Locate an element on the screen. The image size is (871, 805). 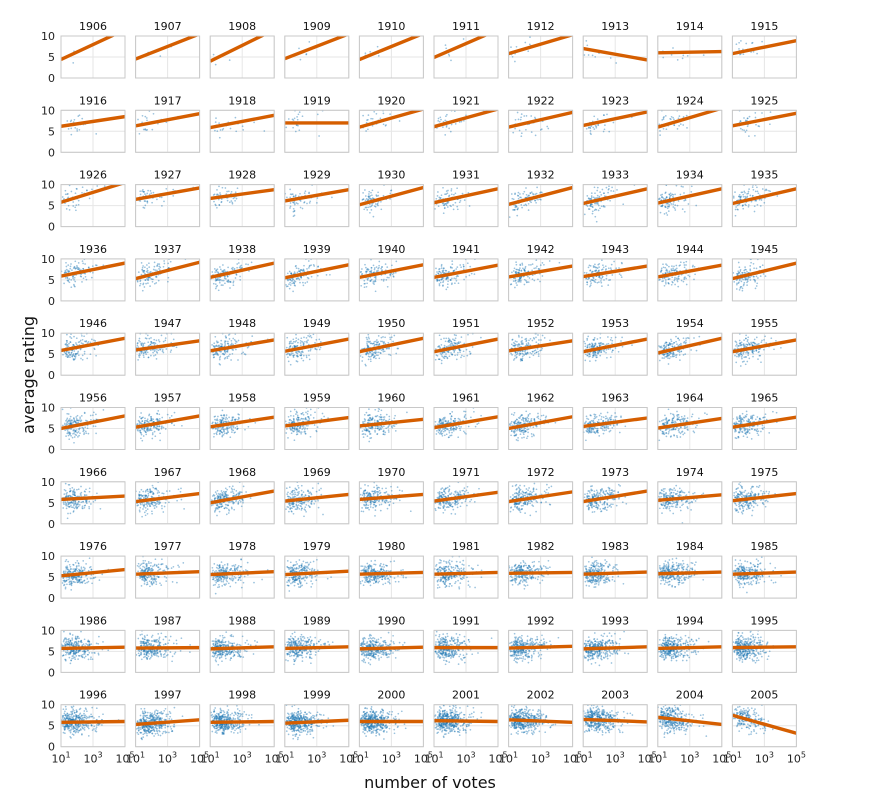
y-tick-label: 10 is located at coordinates (48, 185).